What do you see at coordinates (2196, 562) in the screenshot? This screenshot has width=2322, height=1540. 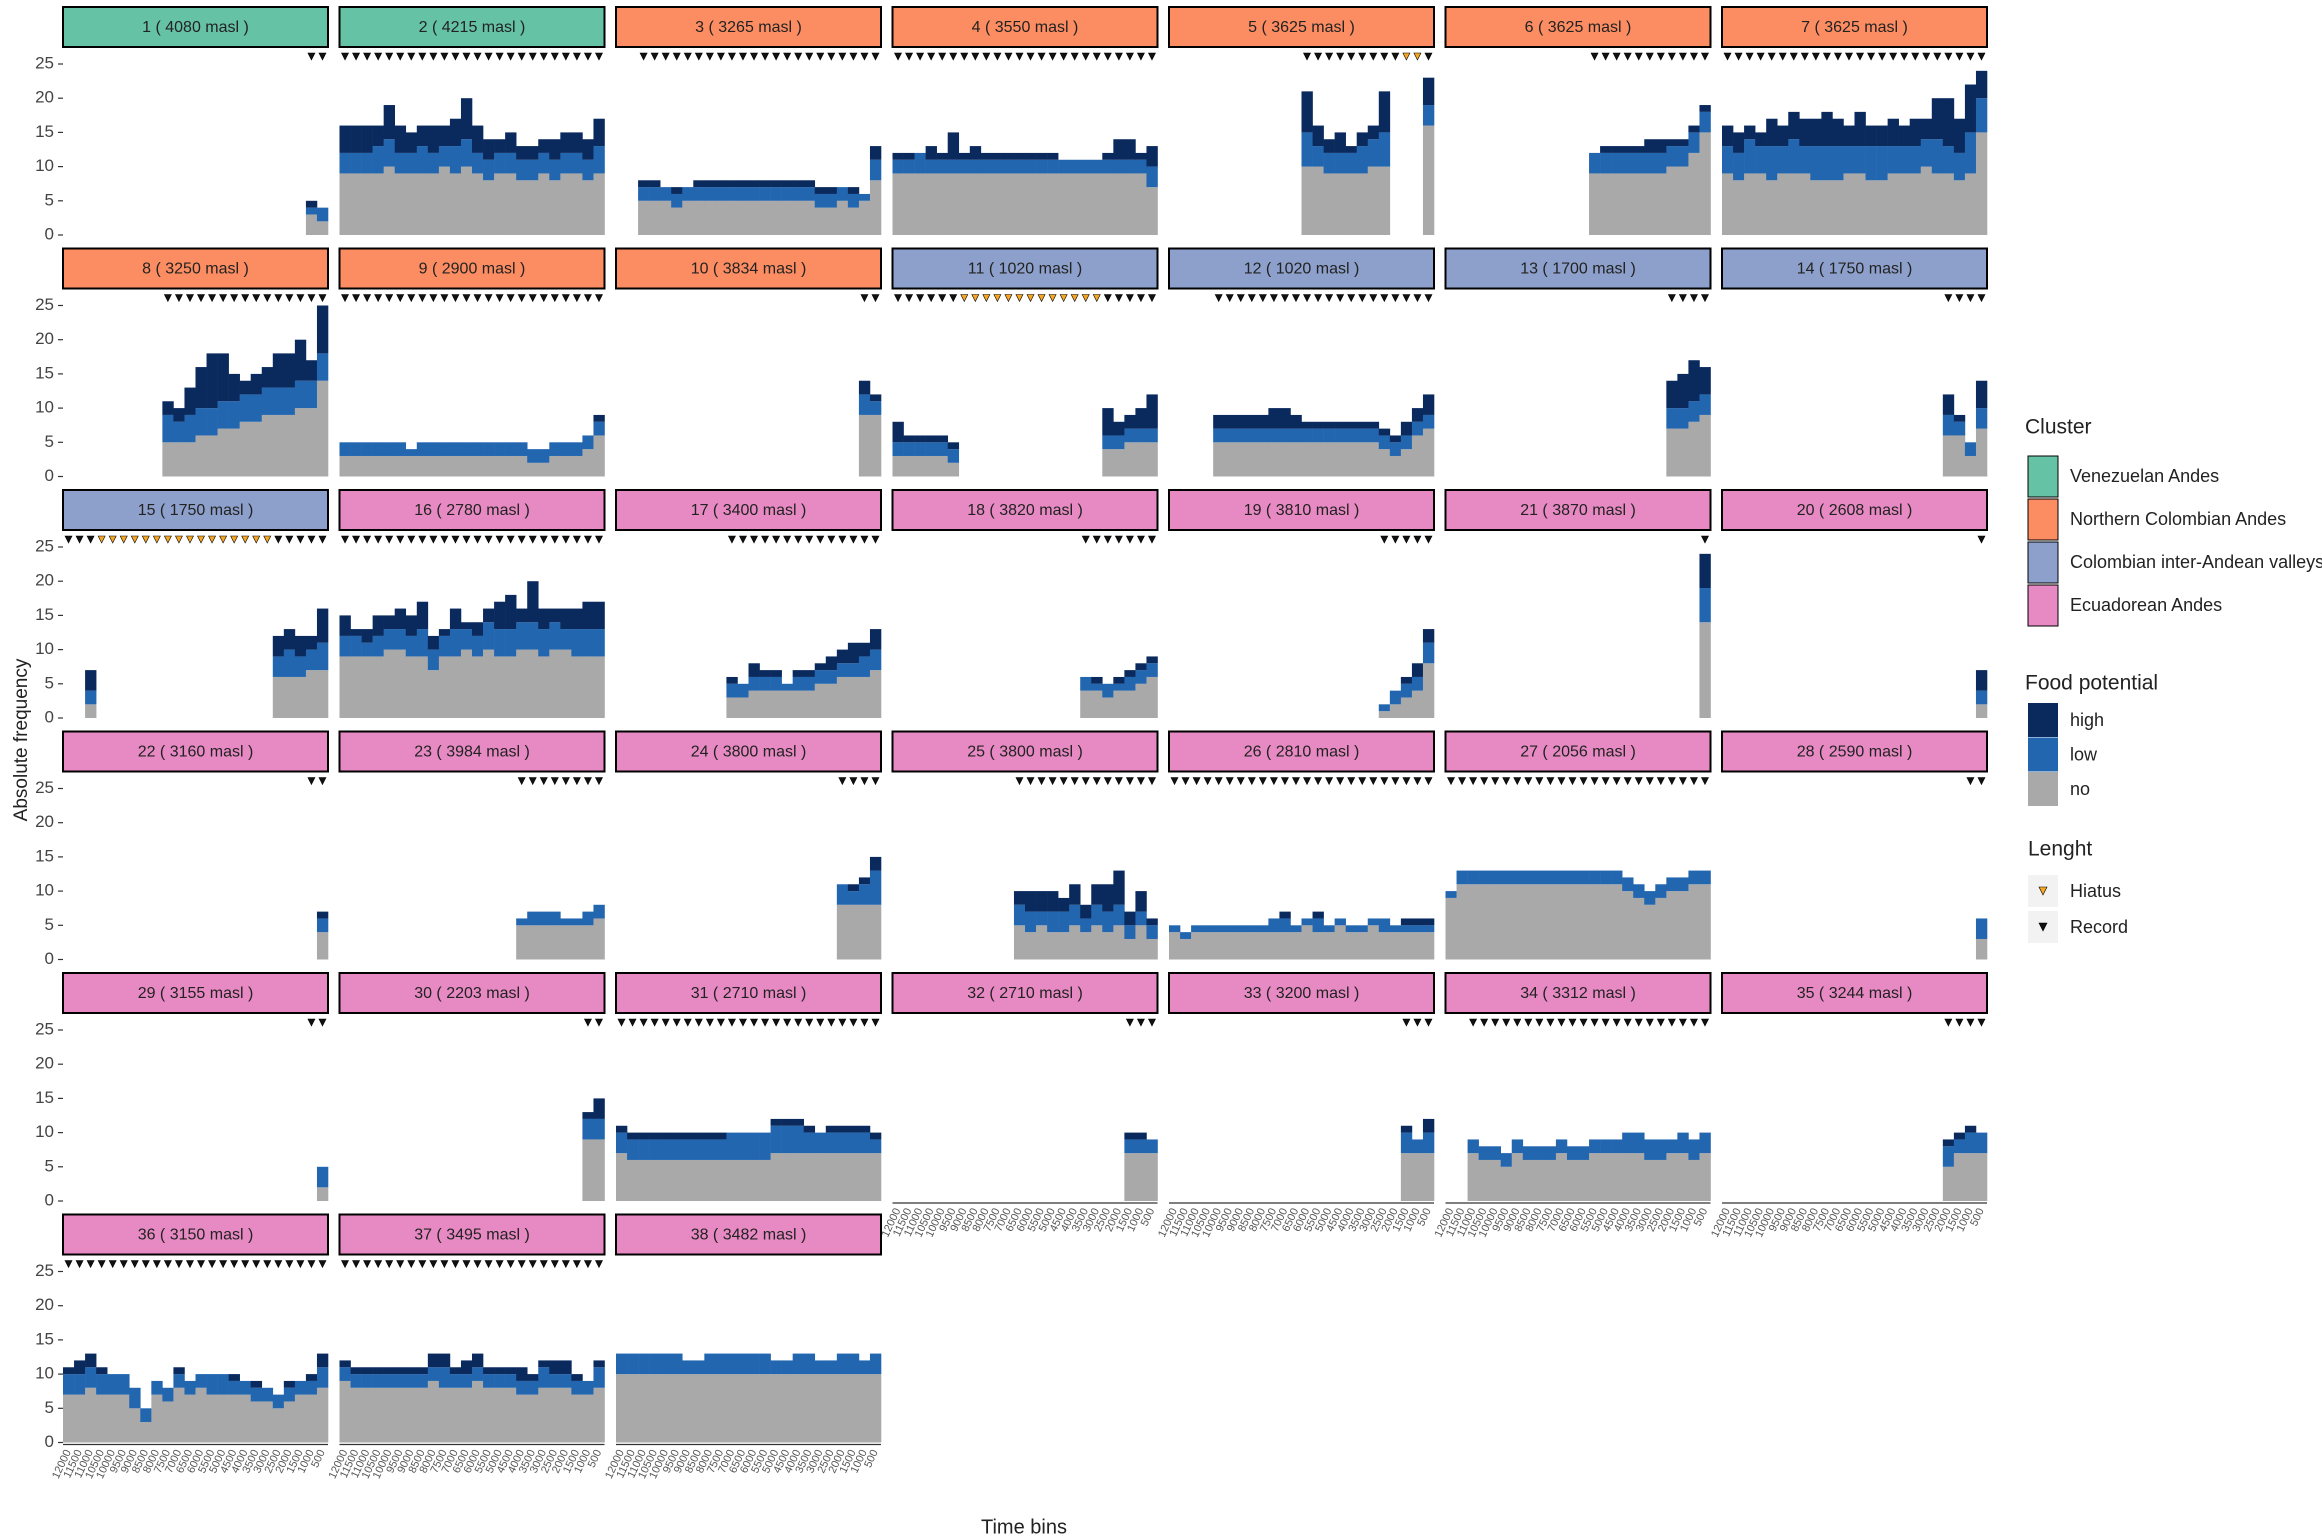 I see `legend-label: Colombian inter-Andean valleys` at bounding box center [2196, 562].